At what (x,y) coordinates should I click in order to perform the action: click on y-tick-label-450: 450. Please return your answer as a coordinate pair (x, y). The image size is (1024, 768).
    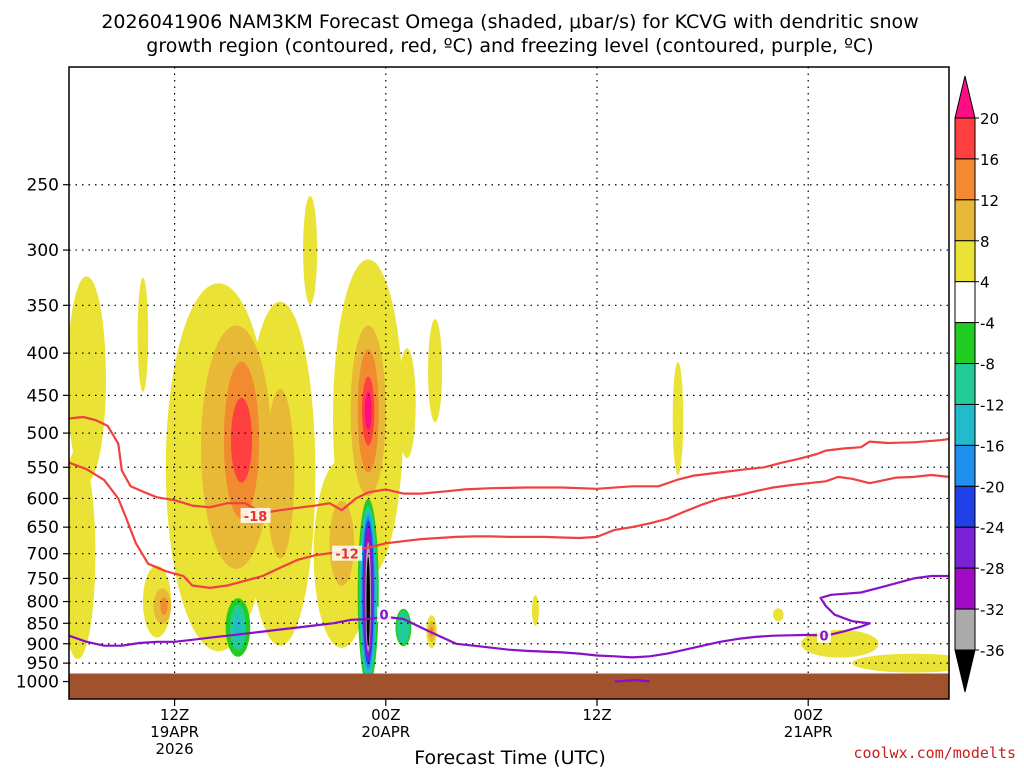
    Looking at the image, I should click on (43, 396).